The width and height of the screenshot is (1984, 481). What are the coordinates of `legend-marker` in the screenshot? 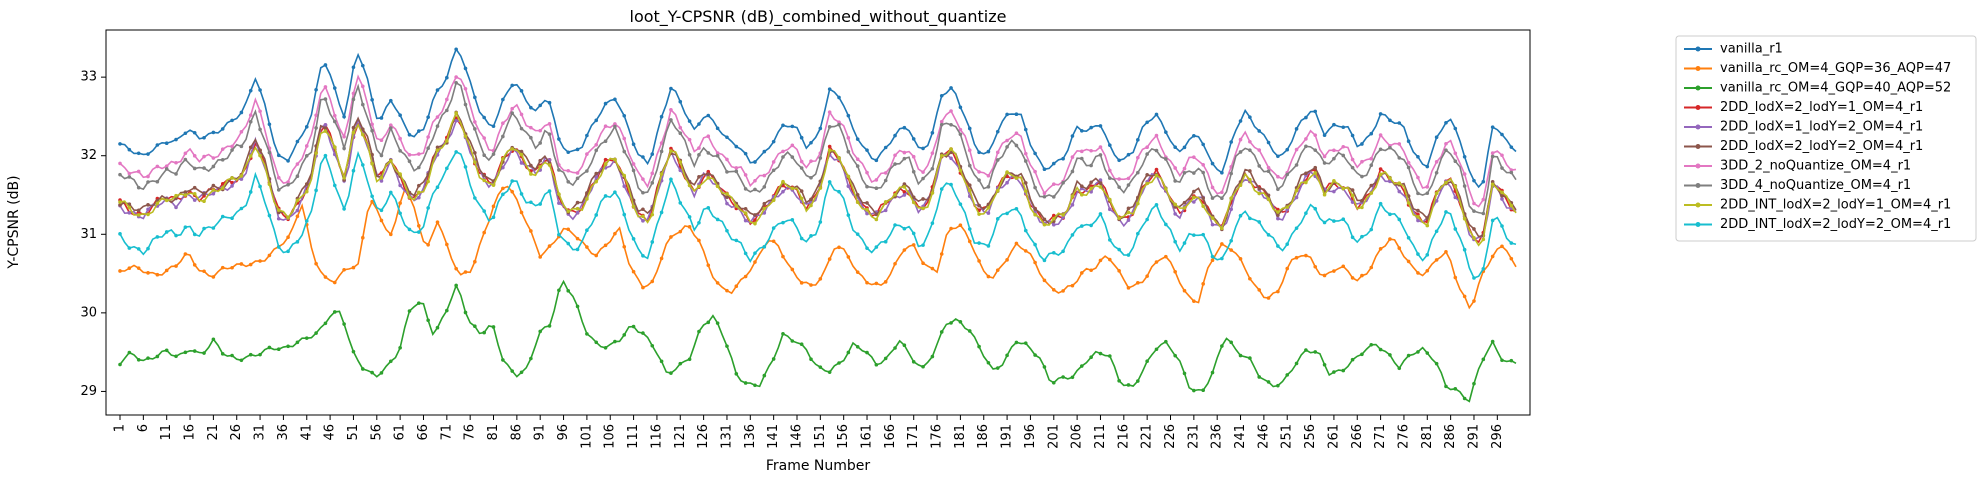 It's located at (1698, 166).